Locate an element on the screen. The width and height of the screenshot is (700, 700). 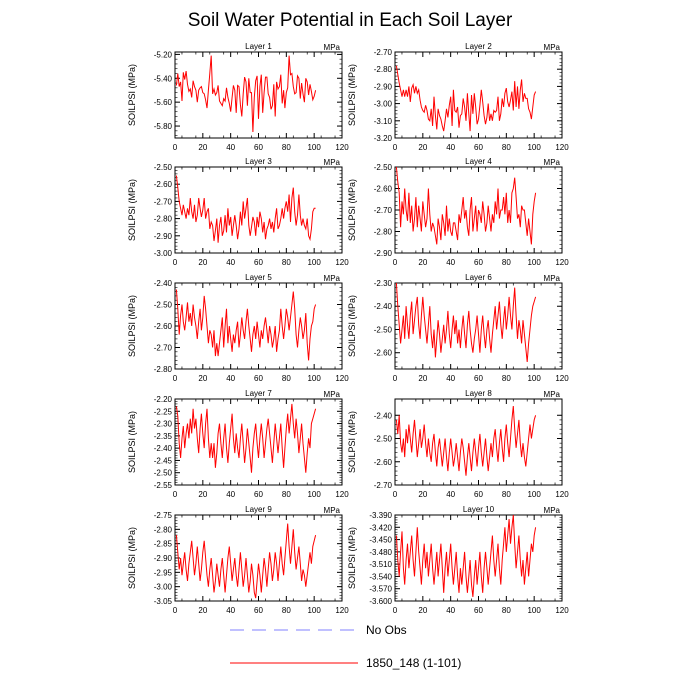
y-tick-label: -3.20 is located at coordinates (383, 138).